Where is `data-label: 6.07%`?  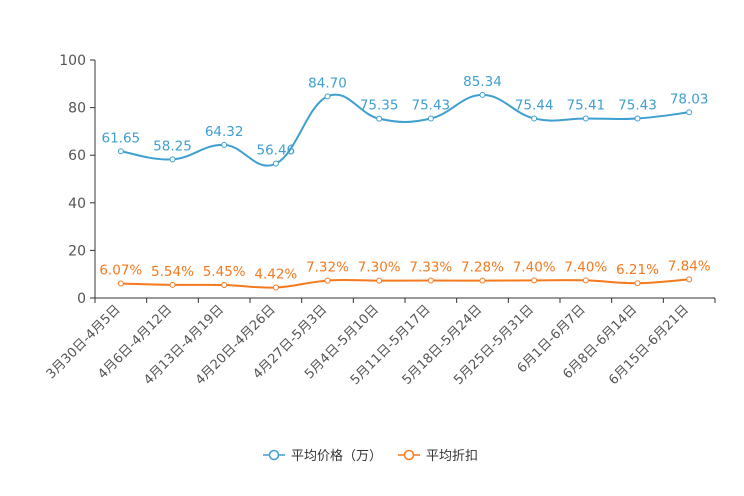 data-label: 6.07% is located at coordinates (120, 271).